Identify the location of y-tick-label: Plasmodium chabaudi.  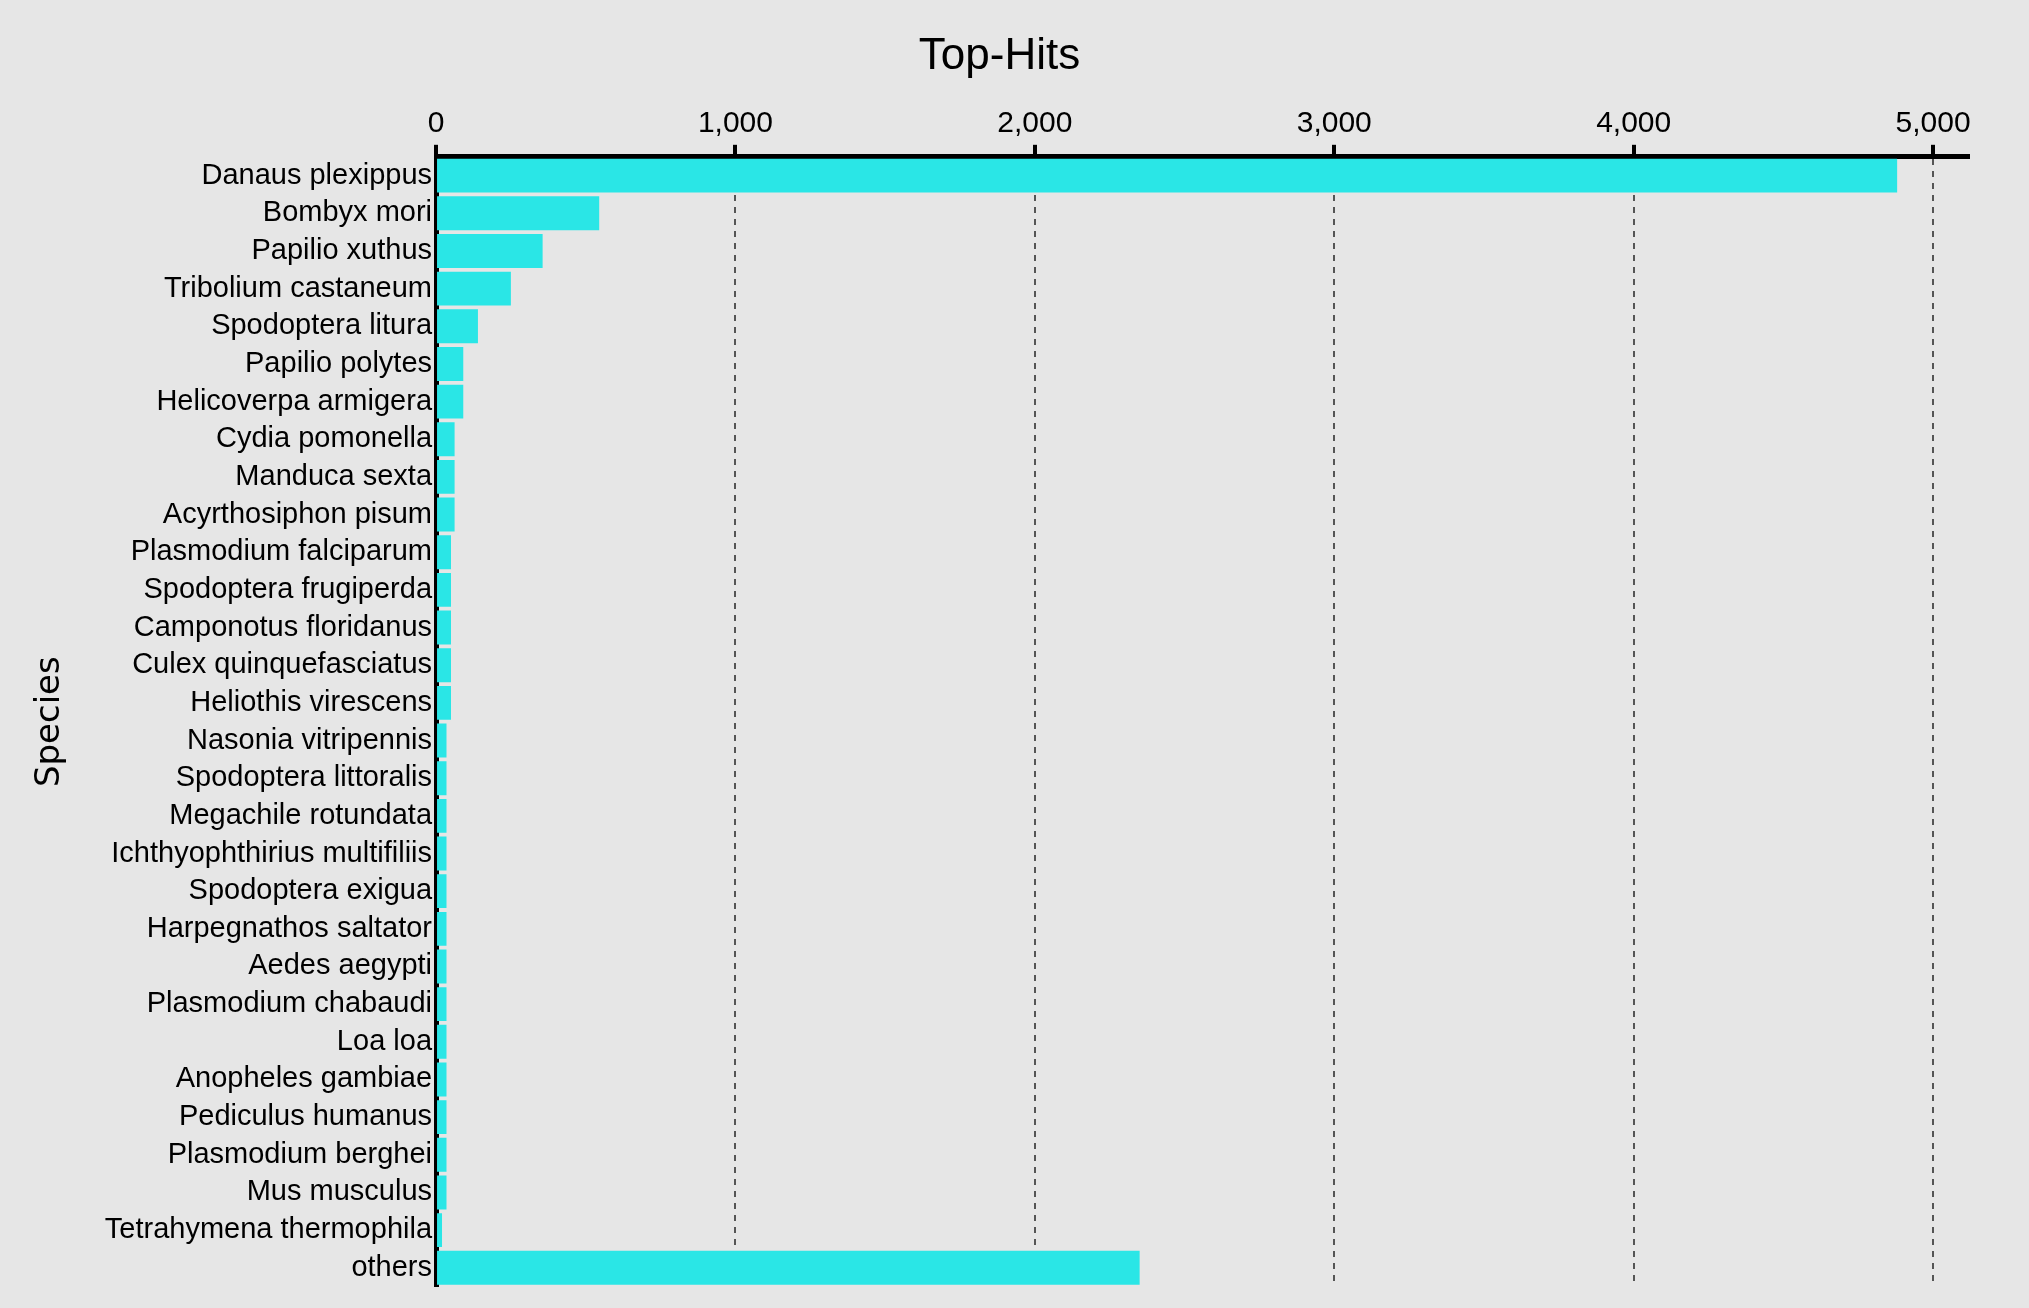
(289, 1002).